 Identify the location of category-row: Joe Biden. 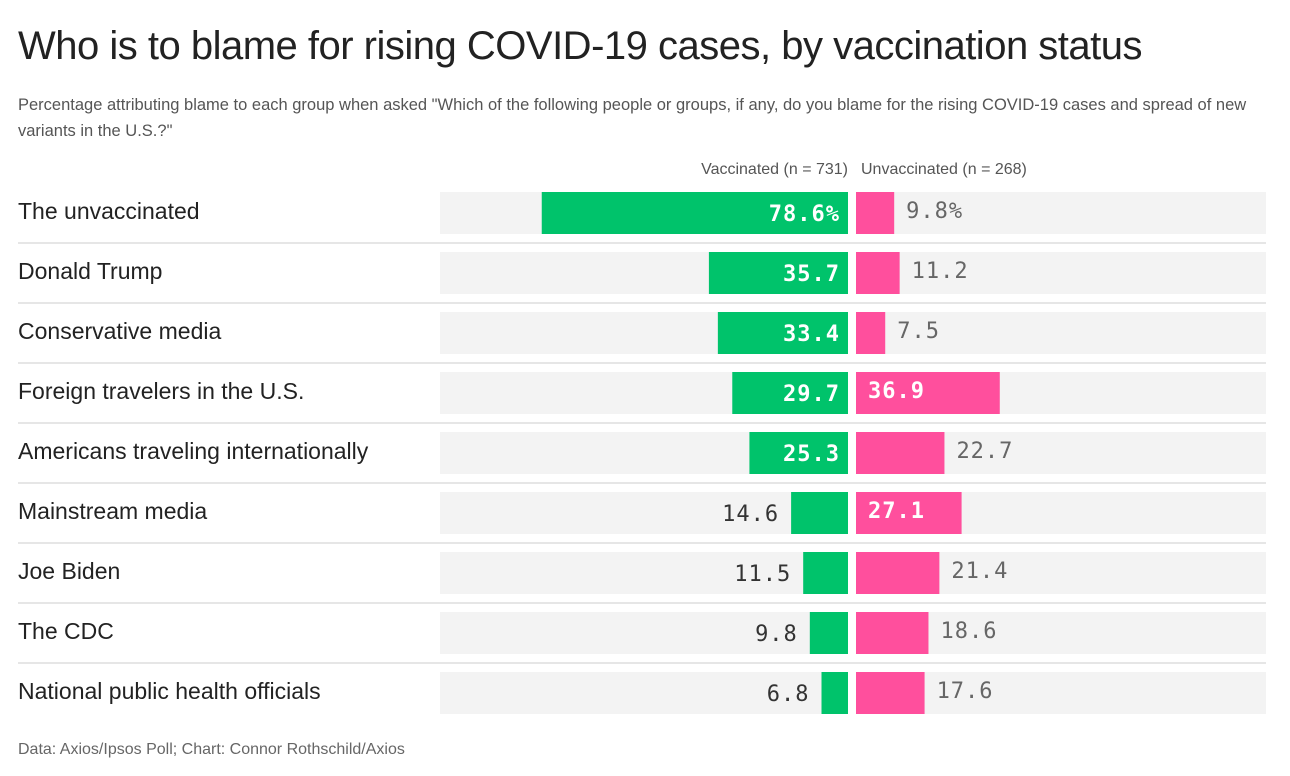
(645, 572).